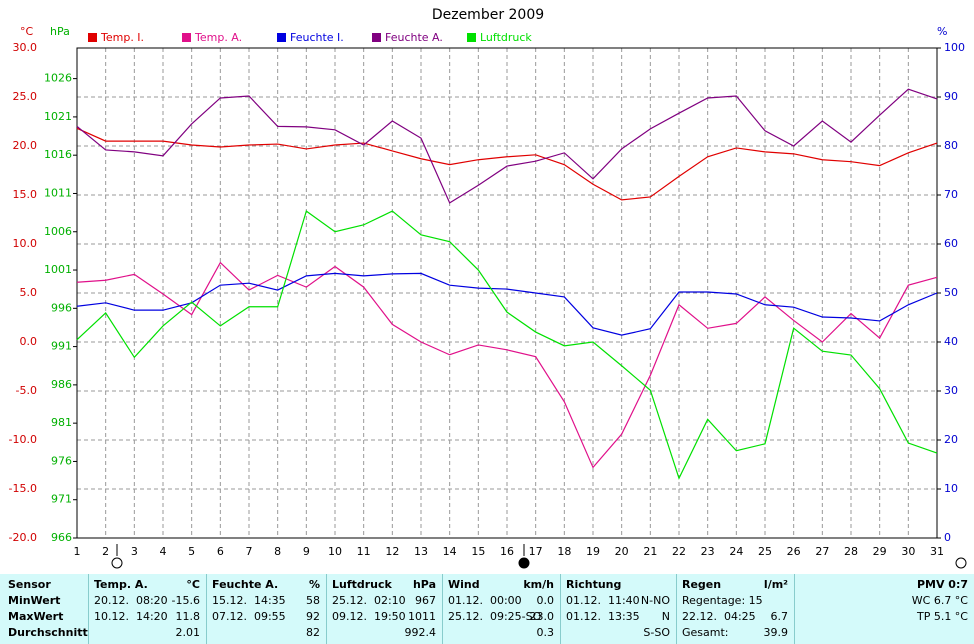  Describe the element at coordinates (369, 600) in the screenshot. I see `cell: 25.12. 02:10` at that location.